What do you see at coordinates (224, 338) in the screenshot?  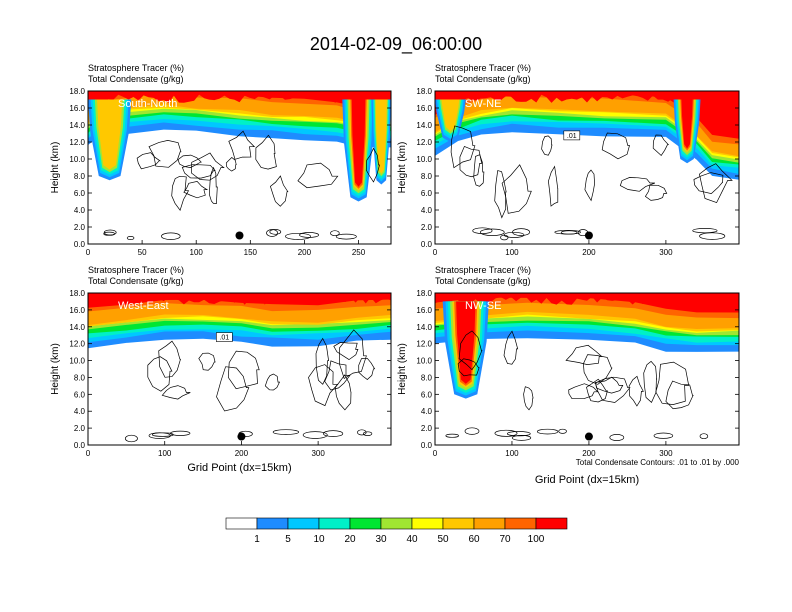 I see `contour-label: .01` at bounding box center [224, 338].